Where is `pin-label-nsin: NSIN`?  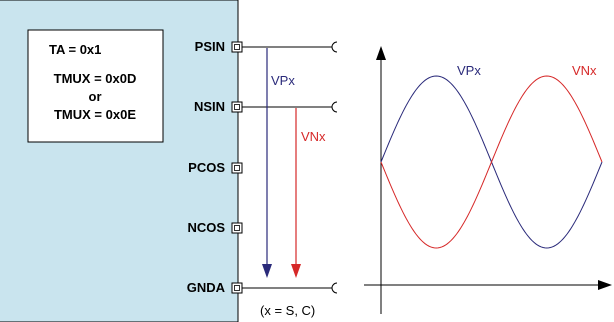
pin-label-nsin: NSIN is located at coordinates (209, 106).